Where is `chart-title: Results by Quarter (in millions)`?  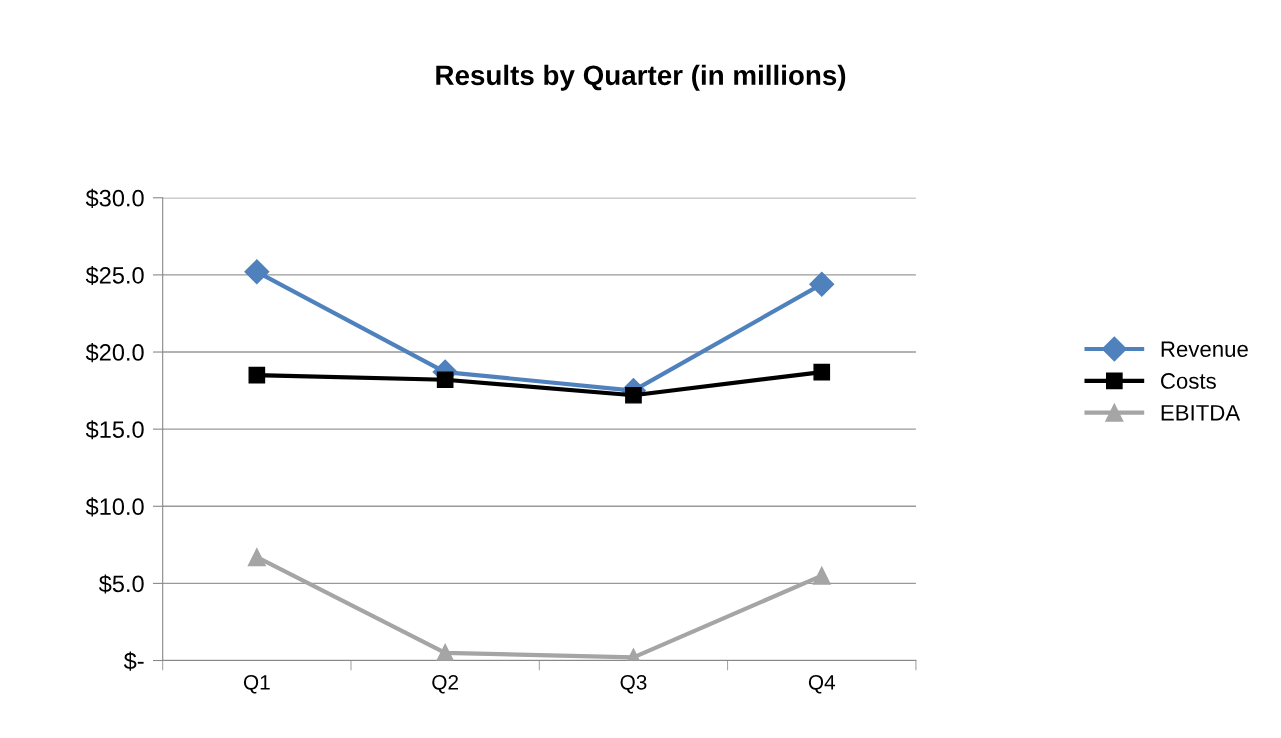
chart-title: Results by Quarter (in millions) is located at coordinates (641, 77).